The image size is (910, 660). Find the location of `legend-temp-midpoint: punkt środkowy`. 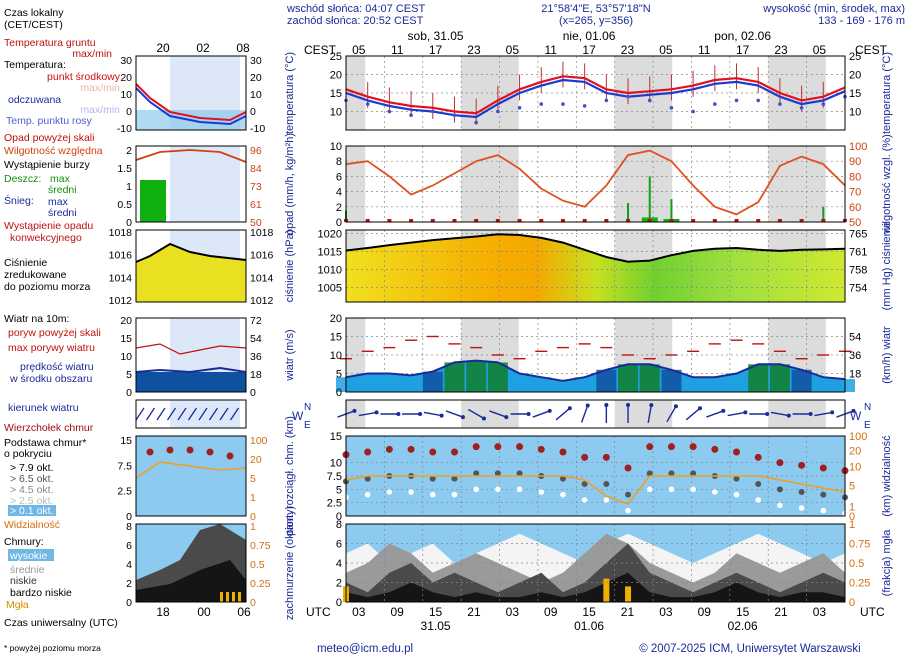

legend-temp-midpoint: punkt środkowy is located at coordinates (84, 77).